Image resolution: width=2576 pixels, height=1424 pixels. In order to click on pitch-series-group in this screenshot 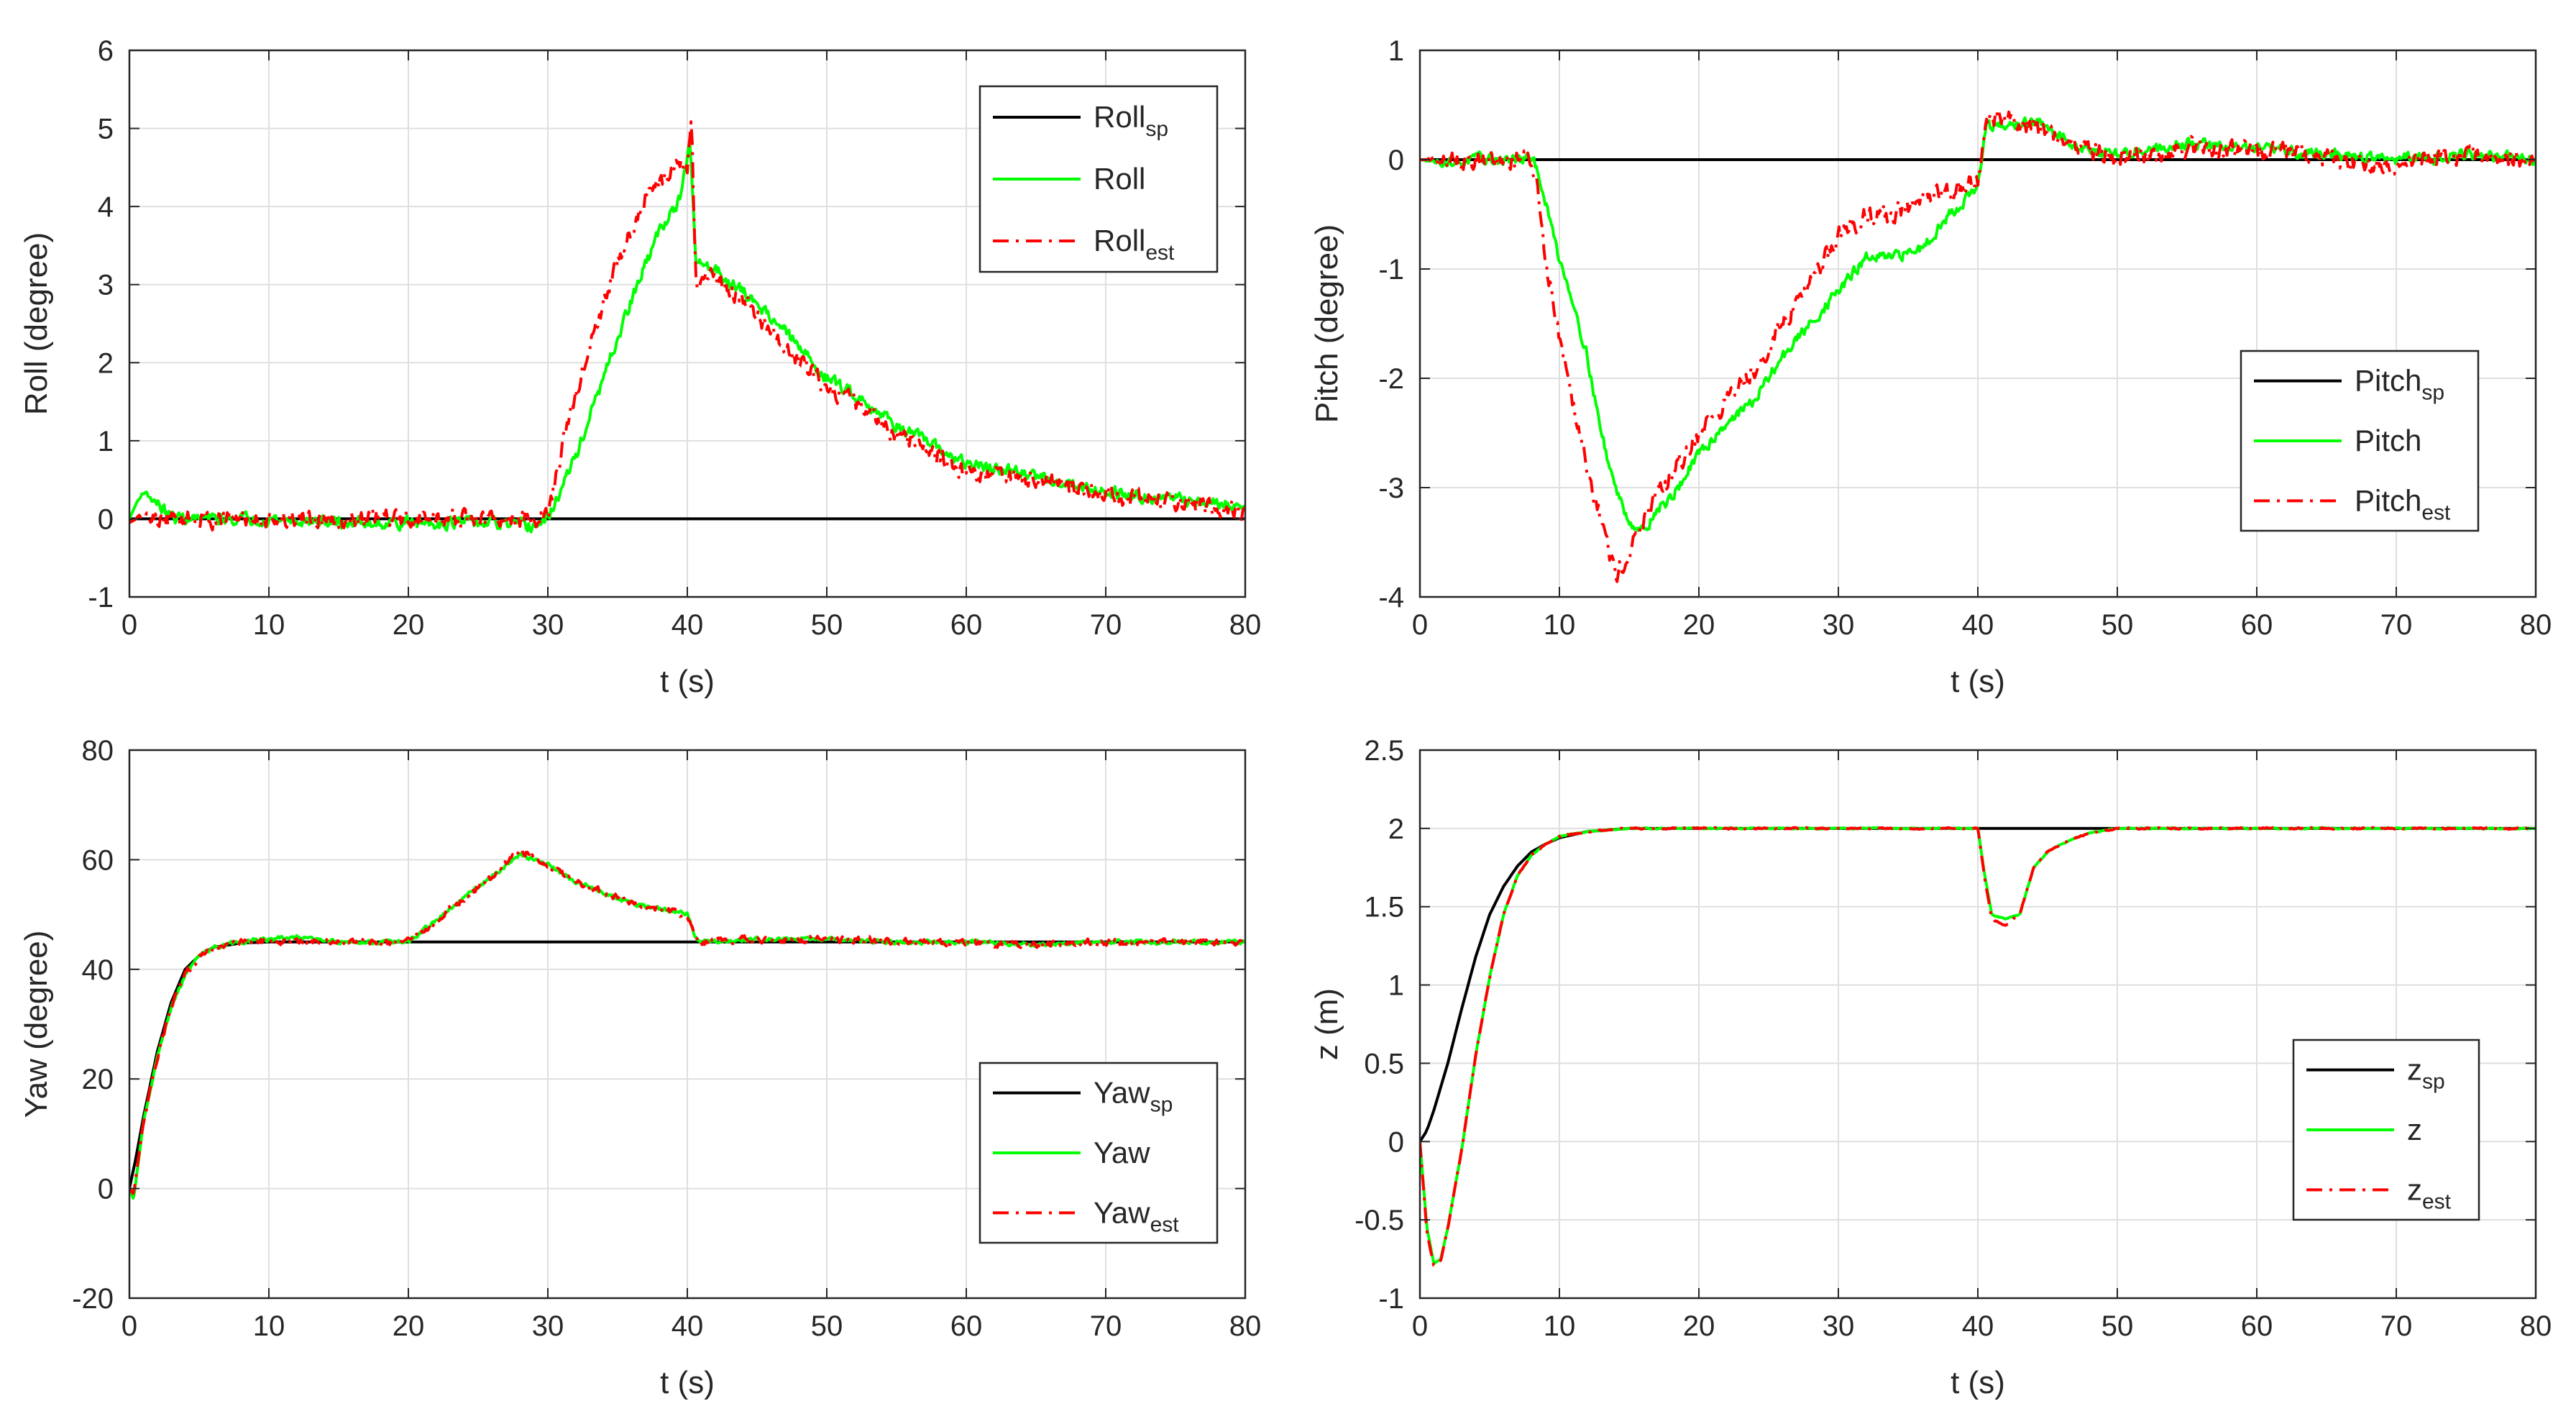, I will do `click(1978, 346)`.